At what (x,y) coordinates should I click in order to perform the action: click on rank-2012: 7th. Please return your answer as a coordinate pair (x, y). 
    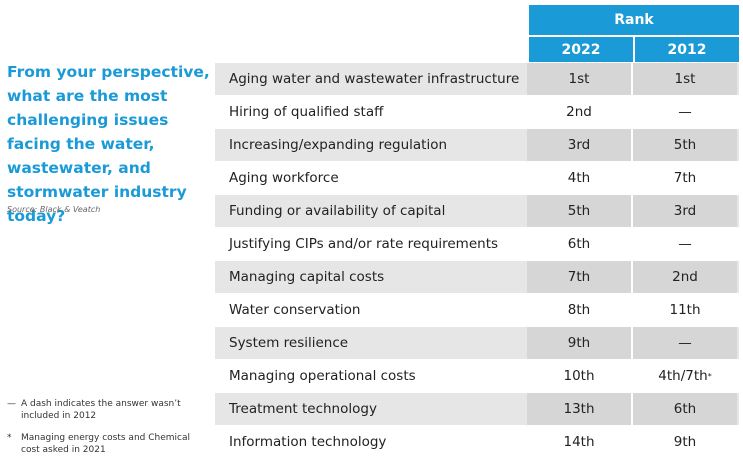
    Looking at the image, I should click on (684, 178).